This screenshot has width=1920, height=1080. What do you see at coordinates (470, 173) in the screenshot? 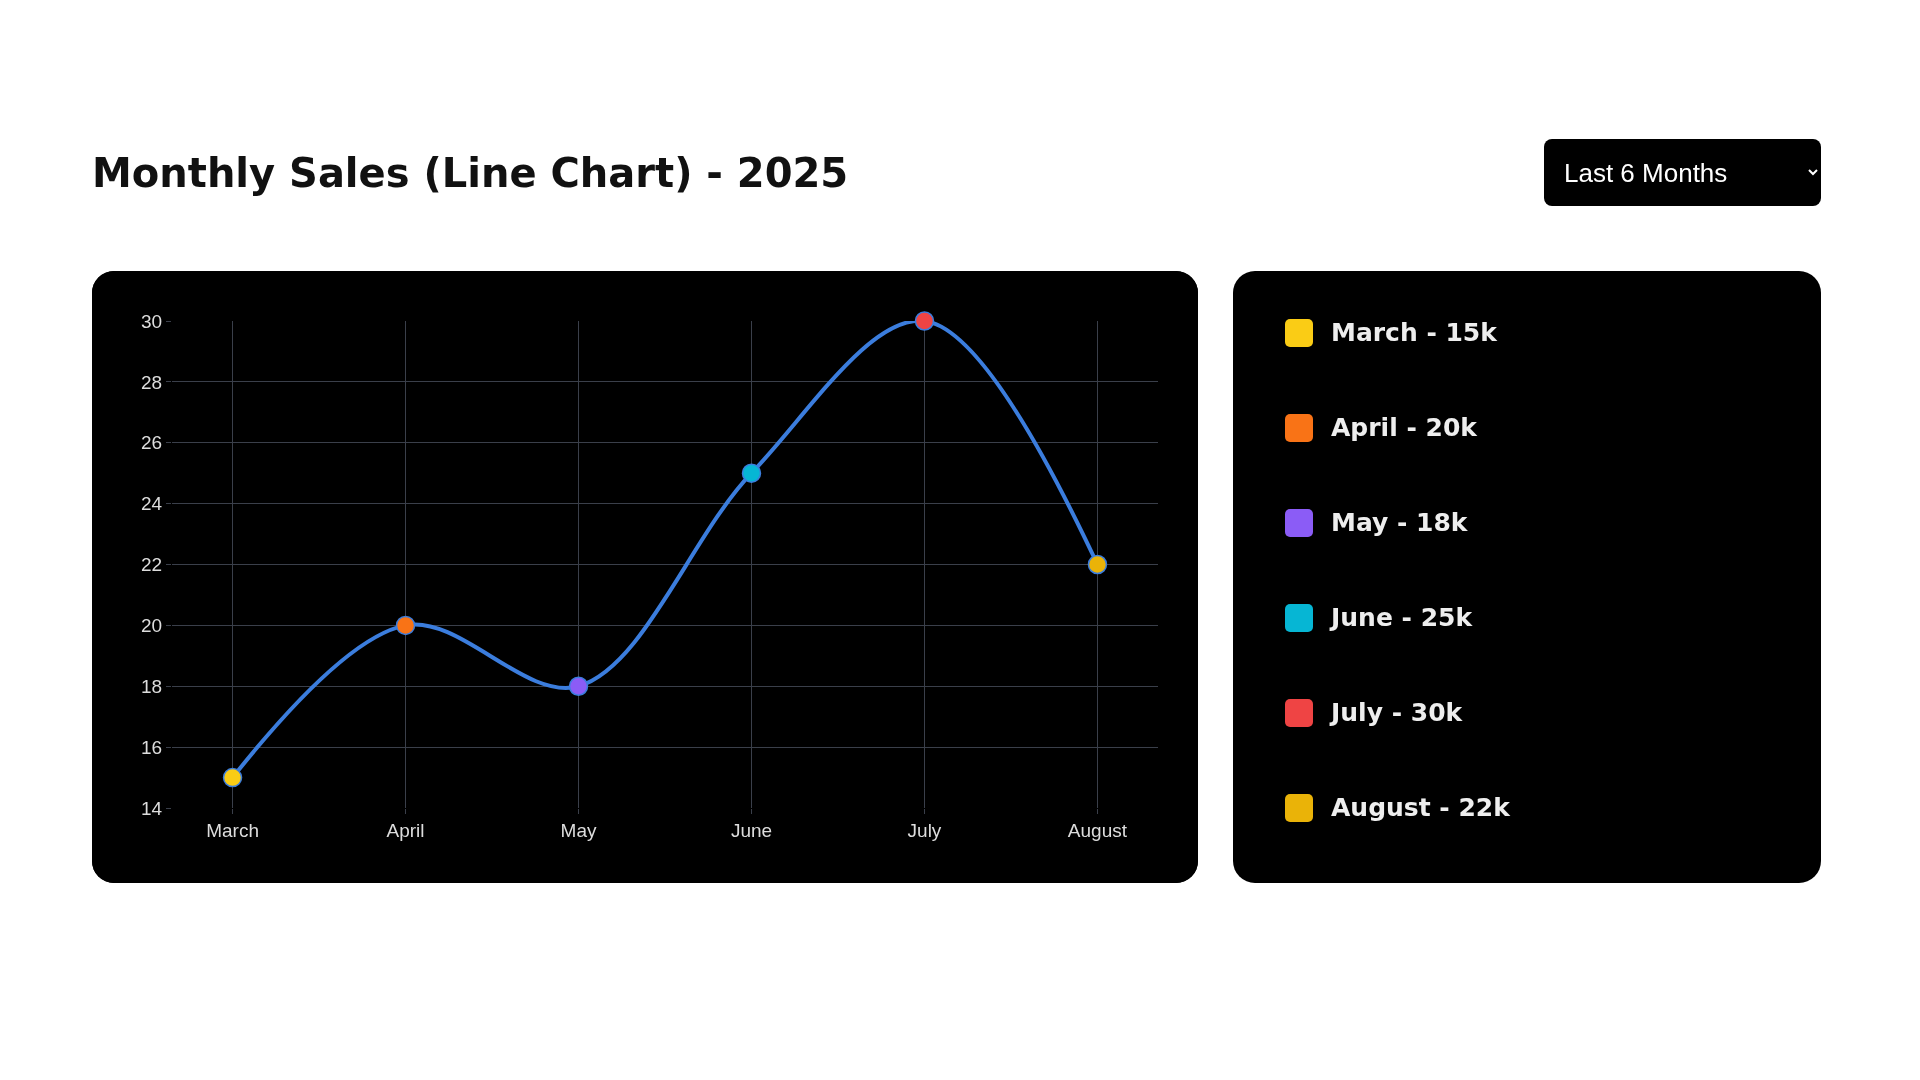
I see `chart-title: Monthly Sales (Line Chart) - 2025` at bounding box center [470, 173].